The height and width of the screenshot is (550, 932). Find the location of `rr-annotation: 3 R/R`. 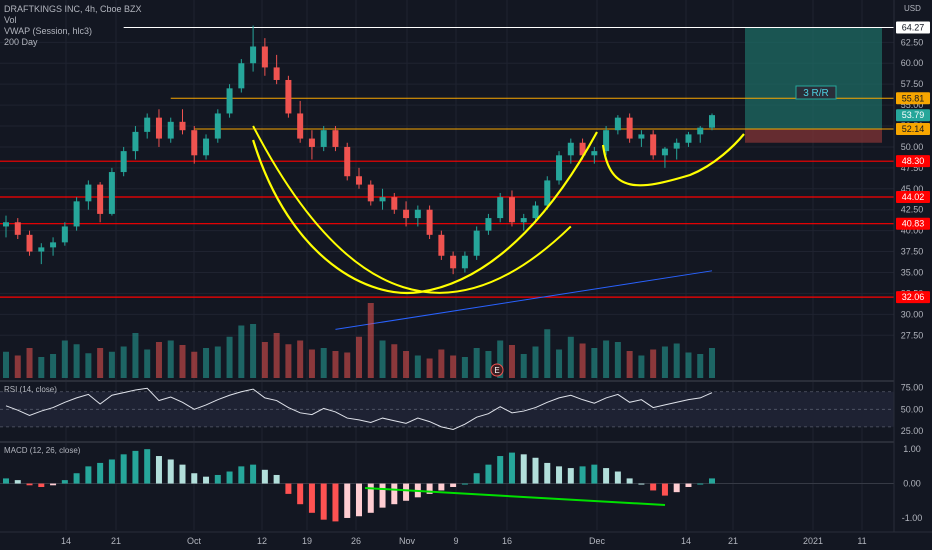

rr-annotation: 3 R/R is located at coordinates (816, 92).